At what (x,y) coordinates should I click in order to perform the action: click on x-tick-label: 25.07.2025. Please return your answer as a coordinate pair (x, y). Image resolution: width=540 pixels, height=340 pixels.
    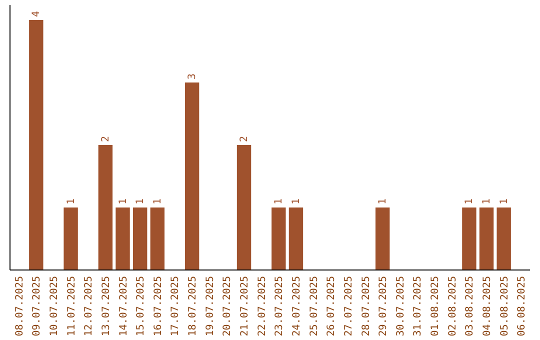
    Looking at the image, I should click on (314, 306).